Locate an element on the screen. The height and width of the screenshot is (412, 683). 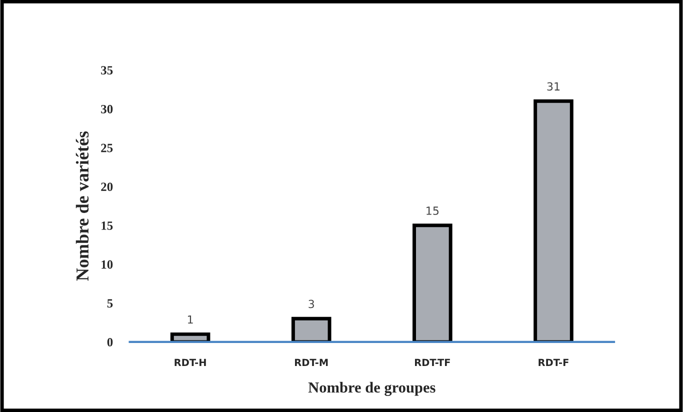
x-tick-label: RDT-H is located at coordinates (190, 362).